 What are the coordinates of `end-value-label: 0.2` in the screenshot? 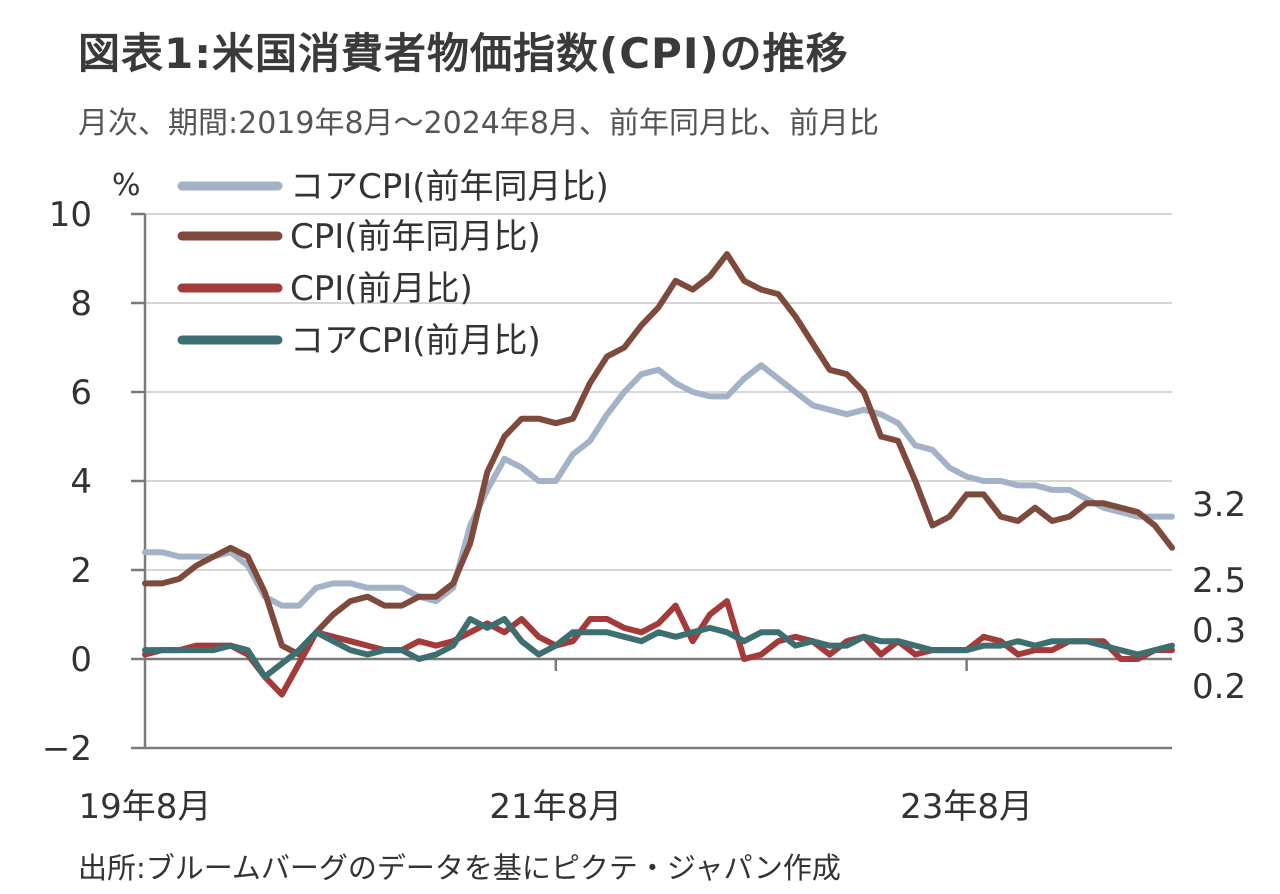 It's located at (1219, 687).